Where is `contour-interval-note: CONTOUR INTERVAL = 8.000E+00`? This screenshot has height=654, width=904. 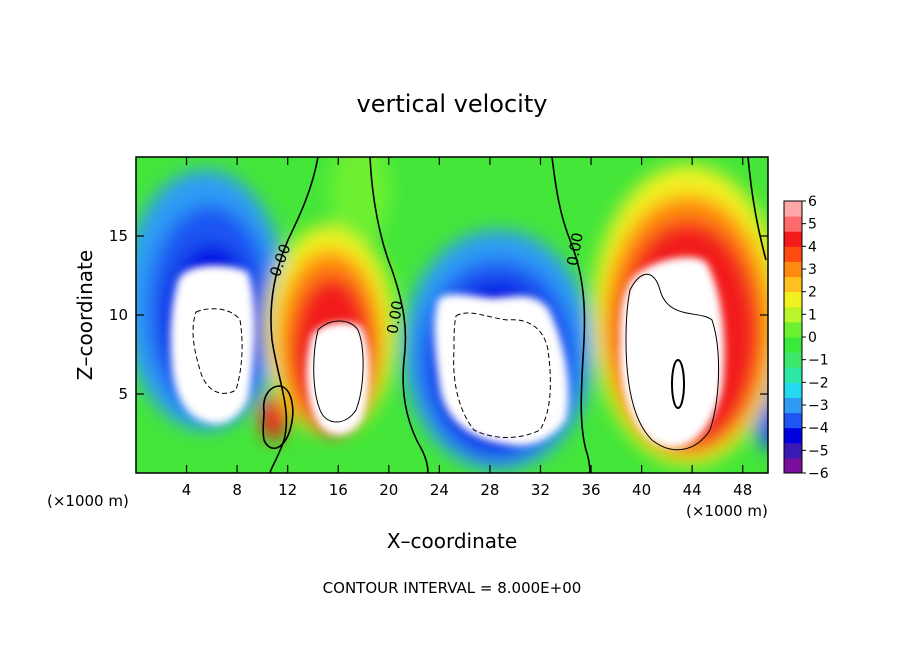 contour-interval-note: CONTOUR INTERVAL = 8.000E+00 is located at coordinates (452, 588).